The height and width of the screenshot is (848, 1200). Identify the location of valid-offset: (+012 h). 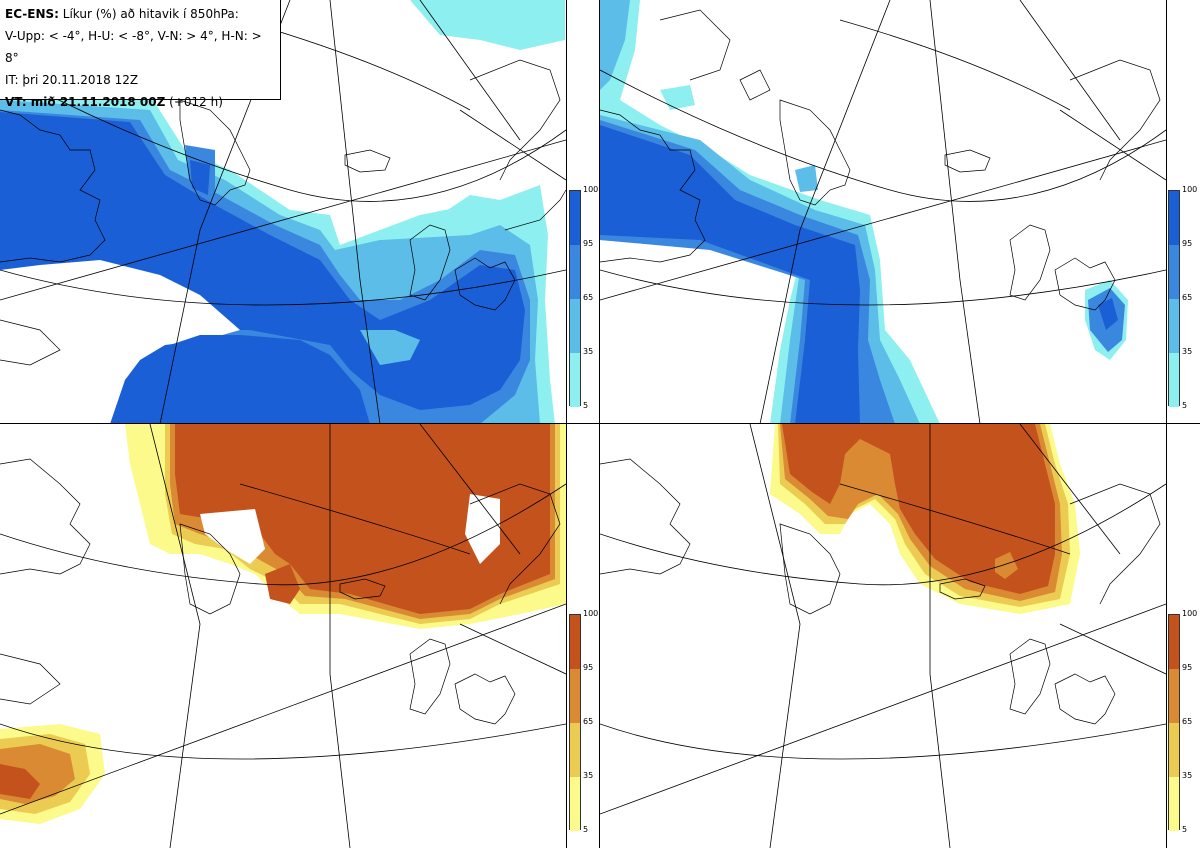
(196, 102).